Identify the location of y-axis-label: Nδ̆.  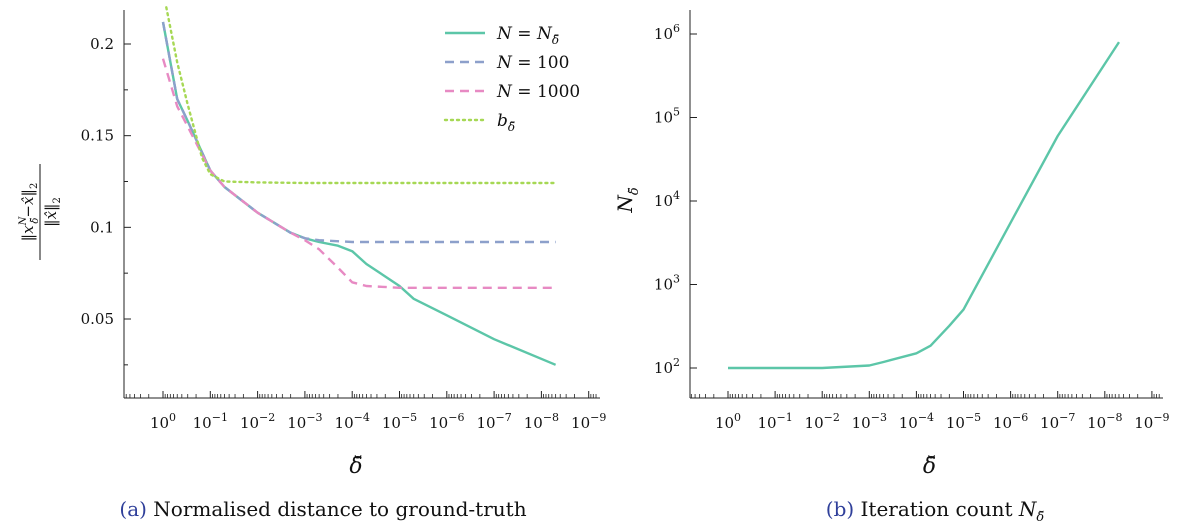
(627, 200).